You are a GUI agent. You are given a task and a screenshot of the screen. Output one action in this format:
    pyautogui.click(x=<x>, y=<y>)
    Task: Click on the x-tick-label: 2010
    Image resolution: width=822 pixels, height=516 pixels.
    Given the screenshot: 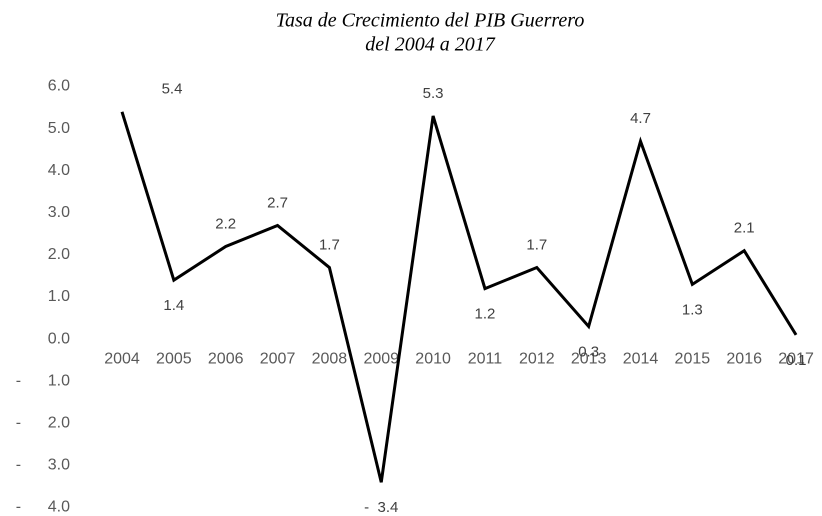 What is the action you would take?
    pyautogui.click(x=433, y=358)
    